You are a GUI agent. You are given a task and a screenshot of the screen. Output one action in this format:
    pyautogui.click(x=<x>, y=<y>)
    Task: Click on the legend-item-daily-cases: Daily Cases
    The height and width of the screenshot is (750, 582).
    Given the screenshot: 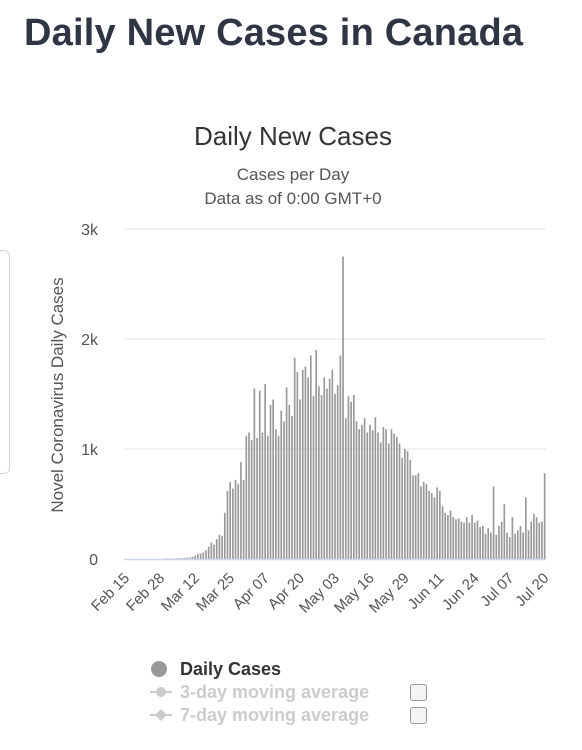 What is the action you would take?
    pyautogui.click(x=300, y=669)
    